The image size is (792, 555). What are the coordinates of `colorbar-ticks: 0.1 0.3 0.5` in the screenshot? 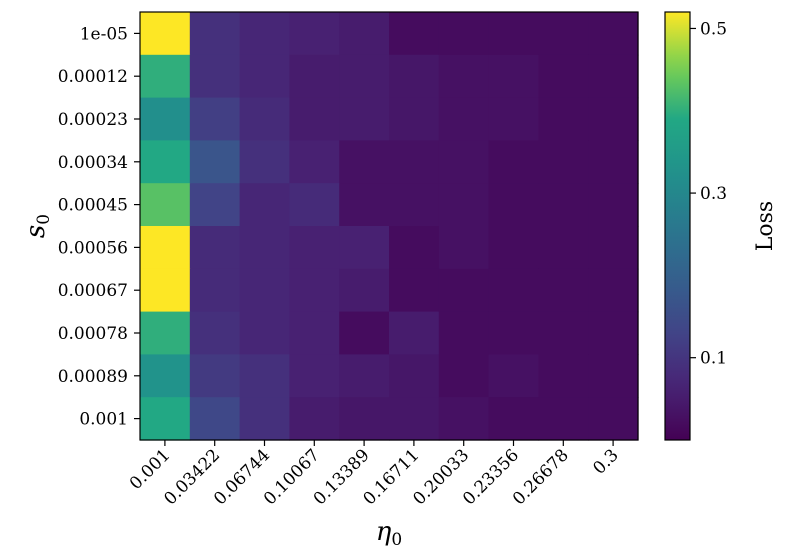 It's located at (708, 194).